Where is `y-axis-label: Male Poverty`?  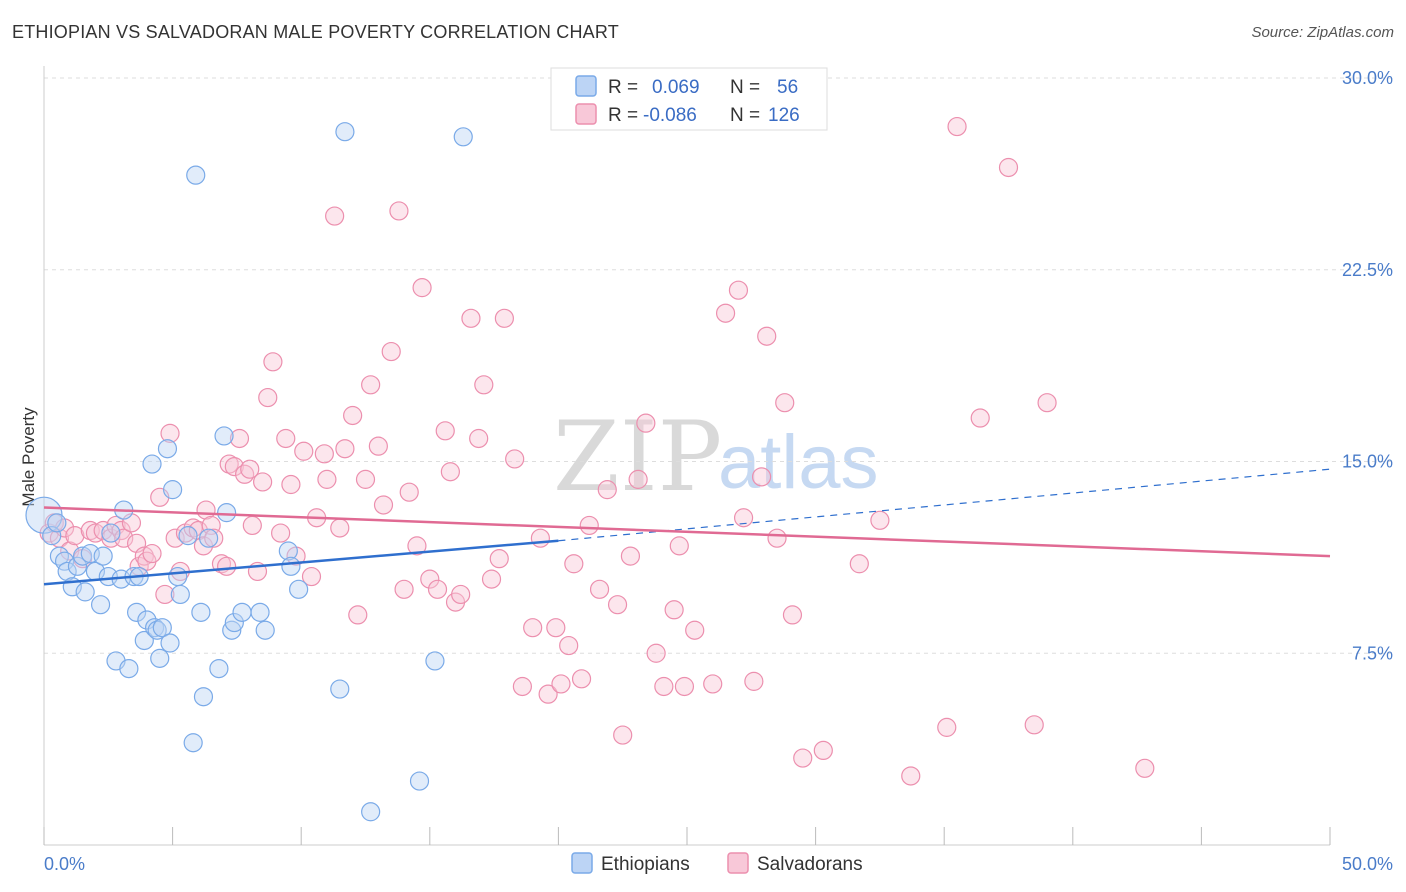
y-axis-label: Male Poverty is located at coordinates (28, 457).